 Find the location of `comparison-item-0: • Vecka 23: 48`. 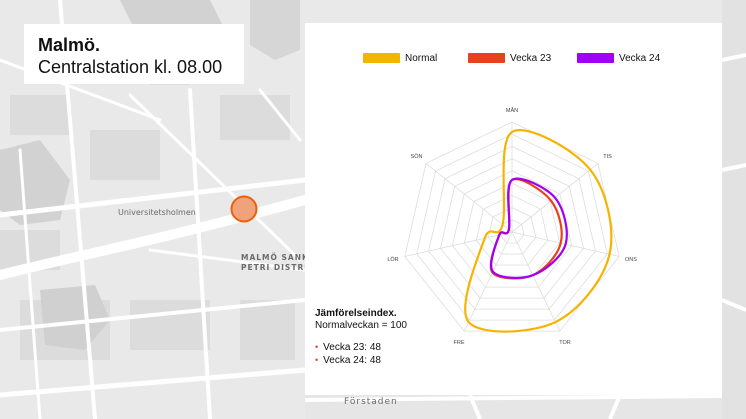

comparison-item-0: • Vecka 23: 48 is located at coordinates (361, 347).